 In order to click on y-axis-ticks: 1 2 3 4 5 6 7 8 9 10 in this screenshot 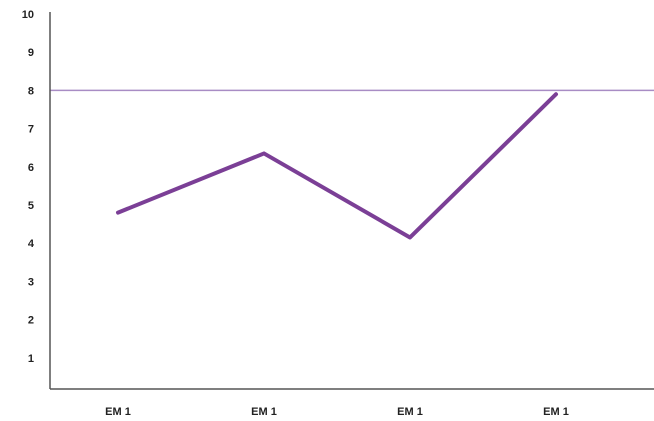, I will do `click(28, 187)`.